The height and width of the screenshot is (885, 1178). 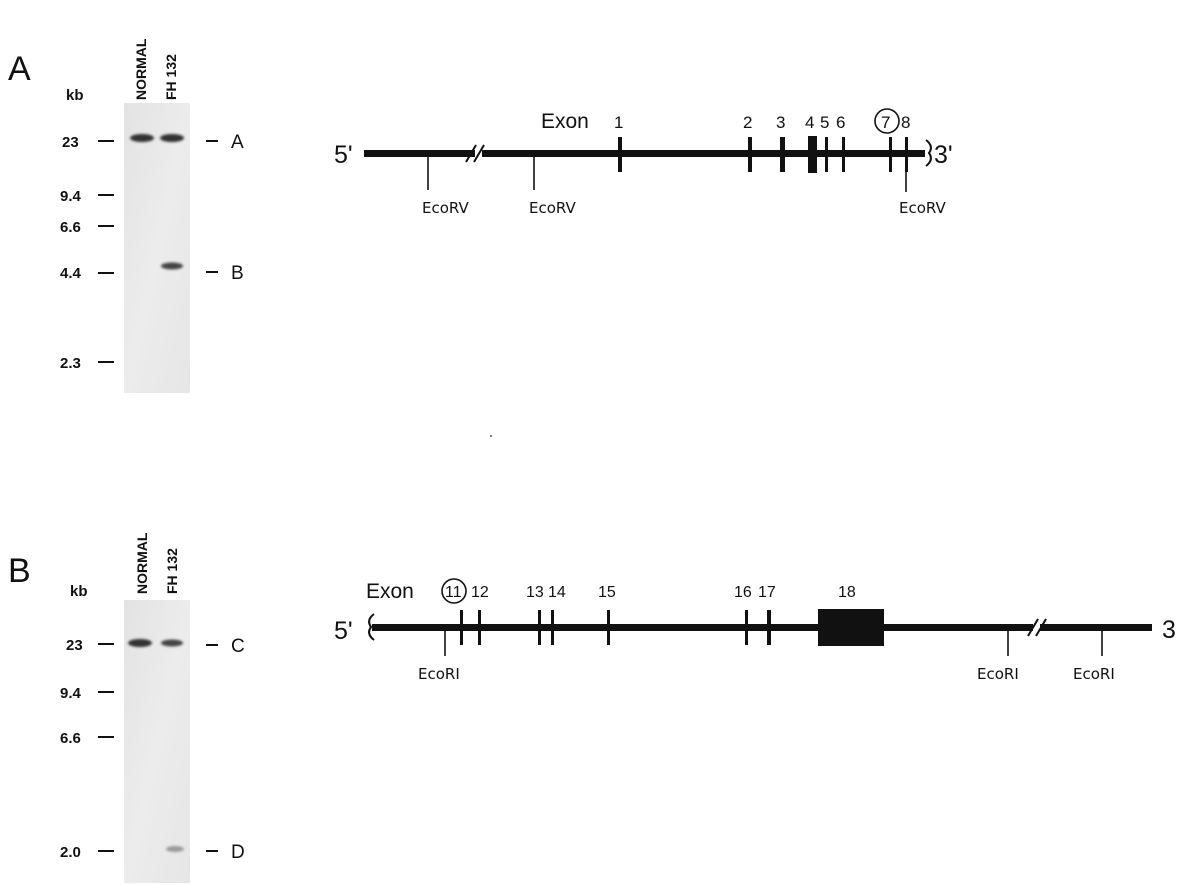 I want to click on map-b-exon-13-label: 13, so click(x=535, y=592).